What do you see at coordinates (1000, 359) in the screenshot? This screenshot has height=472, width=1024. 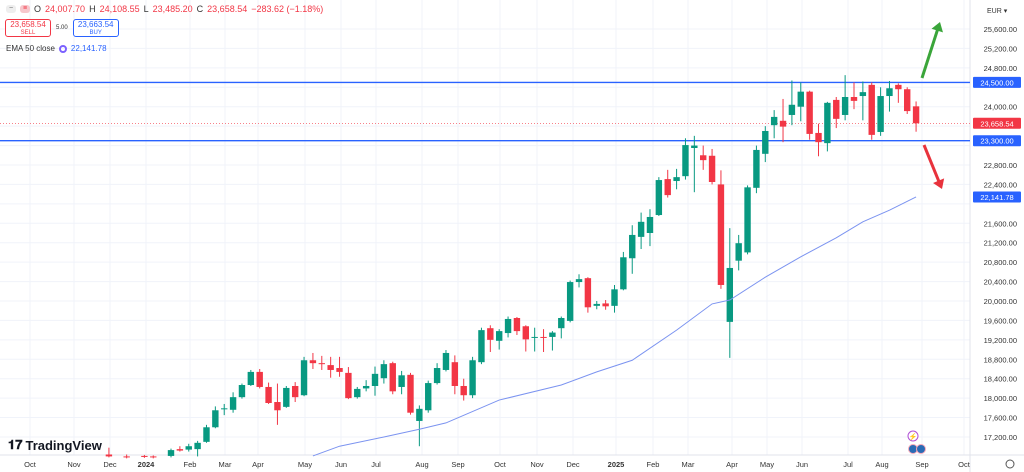 I see `price-tick-label: 18,800.00` at bounding box center [1000, 359].